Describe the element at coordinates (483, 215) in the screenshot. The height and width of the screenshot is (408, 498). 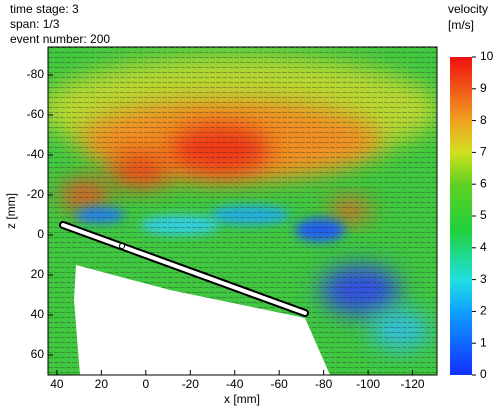
I see `colorbar-tick-label: 5` at that location.